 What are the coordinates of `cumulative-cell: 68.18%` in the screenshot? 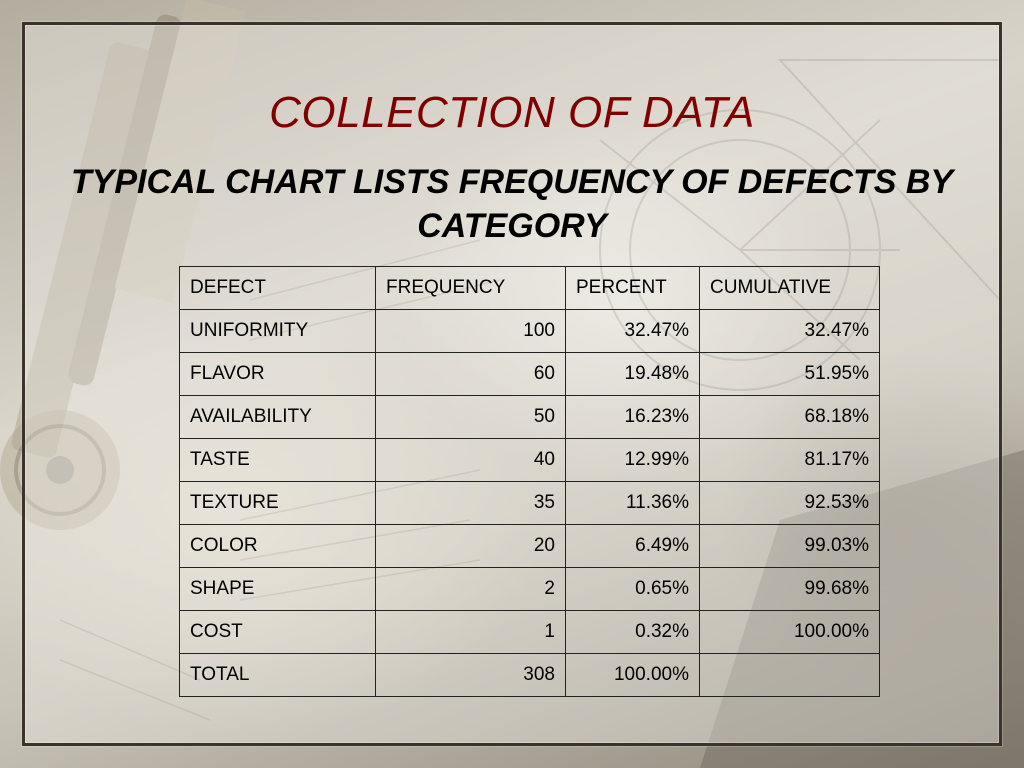 It's located at (789, 417).